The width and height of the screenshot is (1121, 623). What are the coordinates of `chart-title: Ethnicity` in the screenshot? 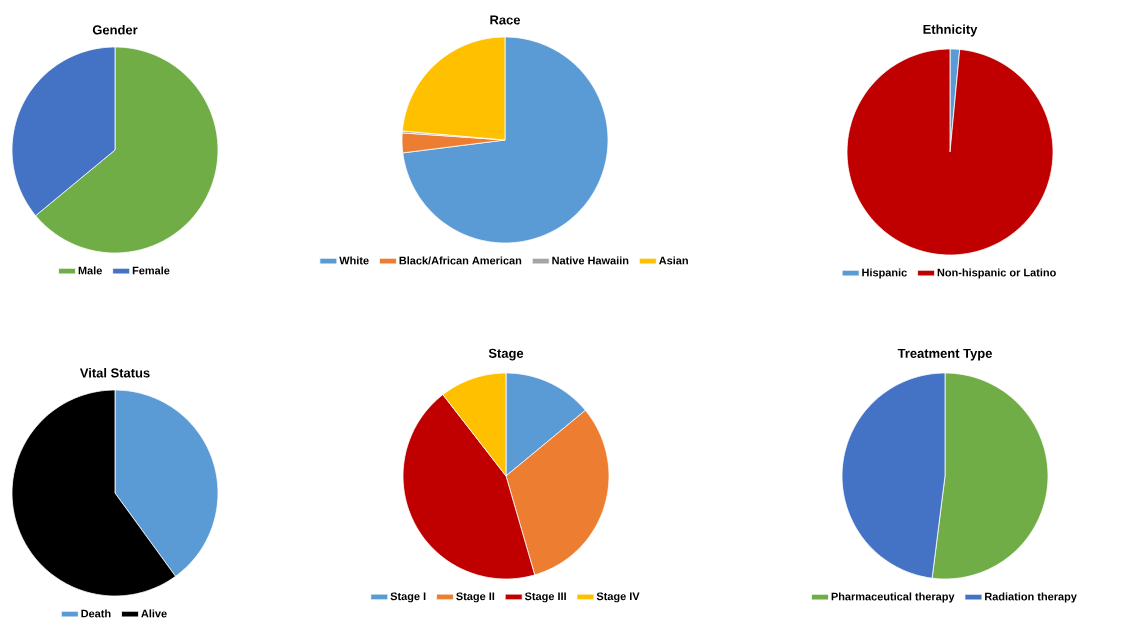 It's located at (950, 30).